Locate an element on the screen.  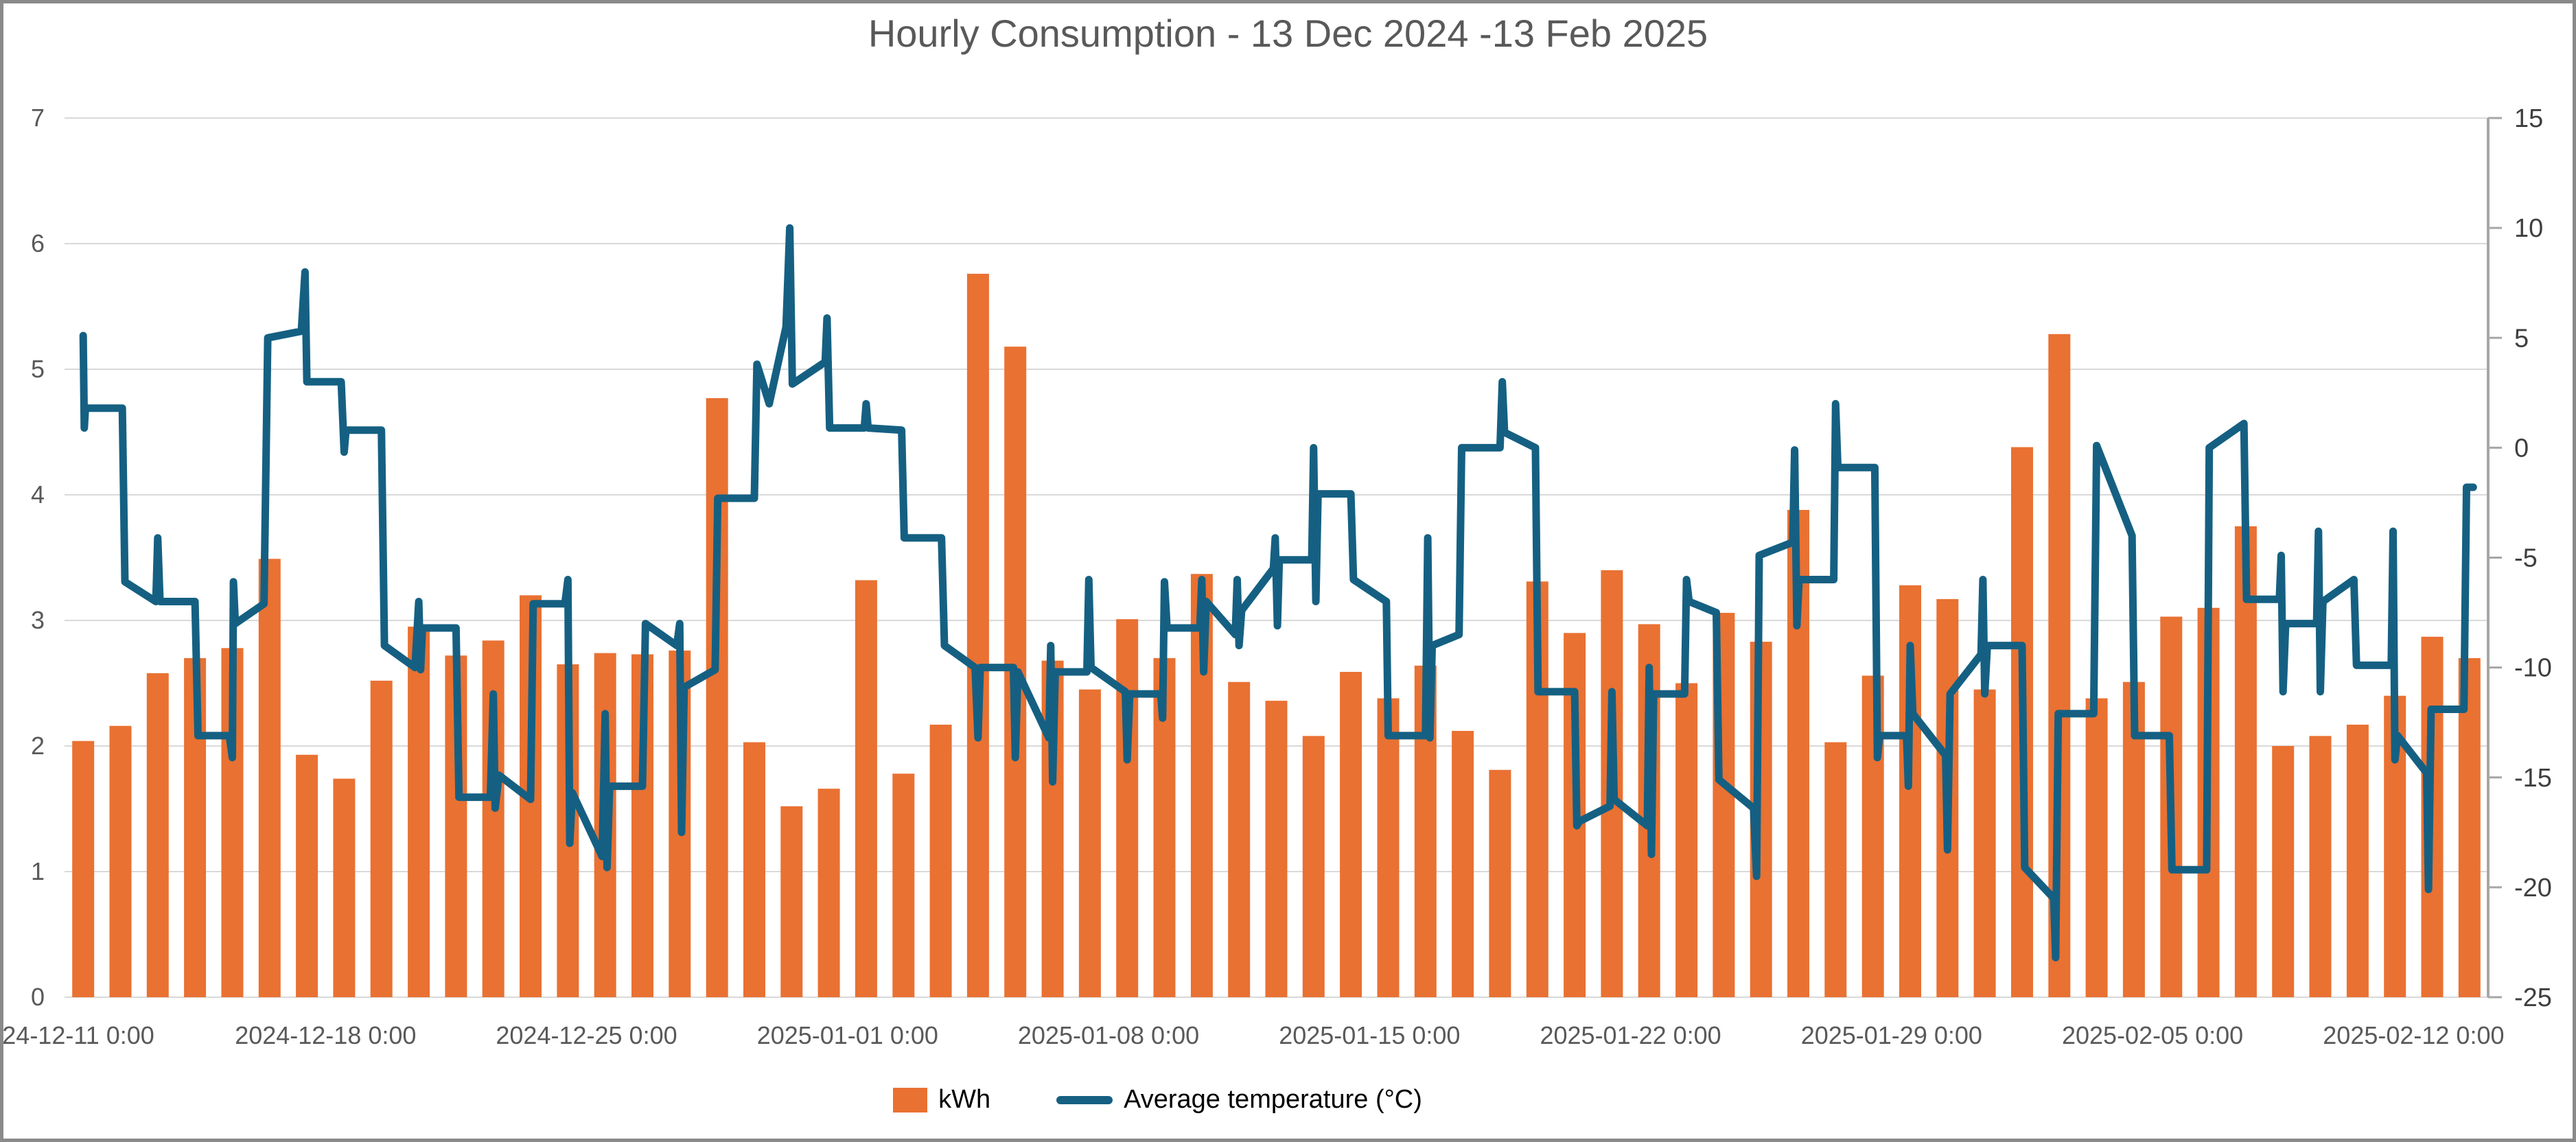
legend-item-temperature: Average temperature (°C) is located at coordinates (1239, 1100).